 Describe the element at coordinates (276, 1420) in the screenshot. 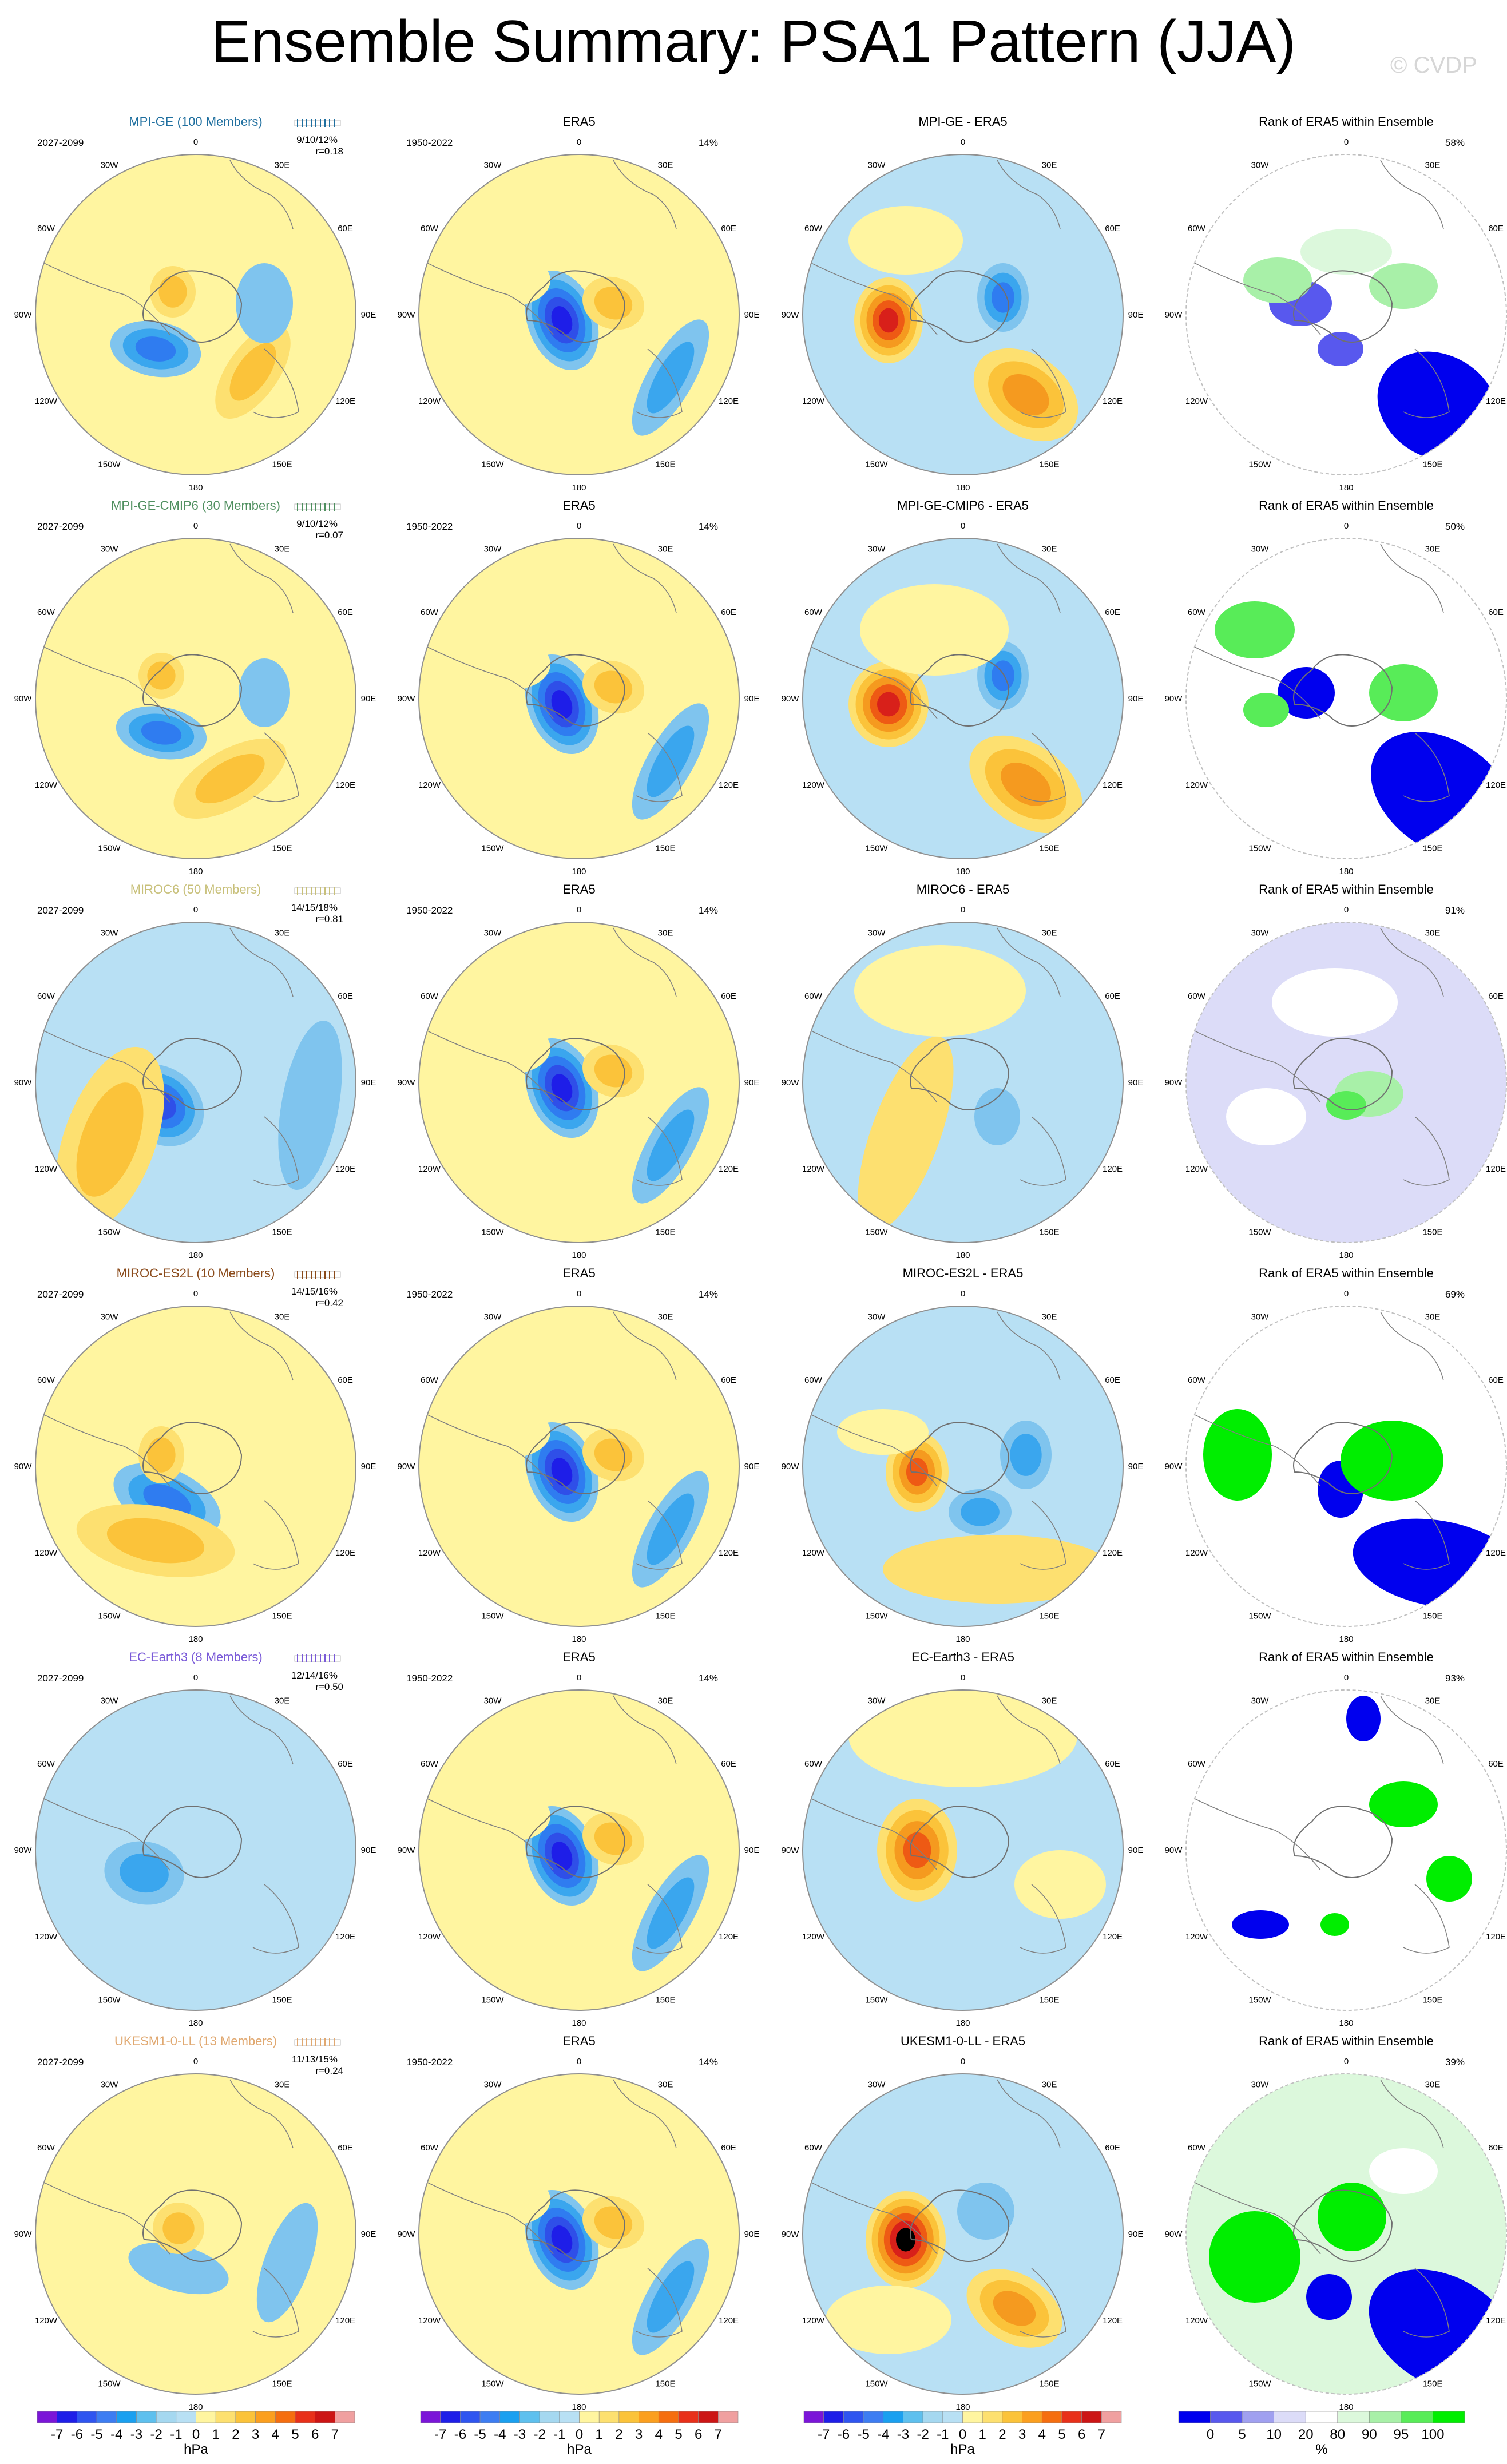

I see `weak-anomaly-region` at that location.